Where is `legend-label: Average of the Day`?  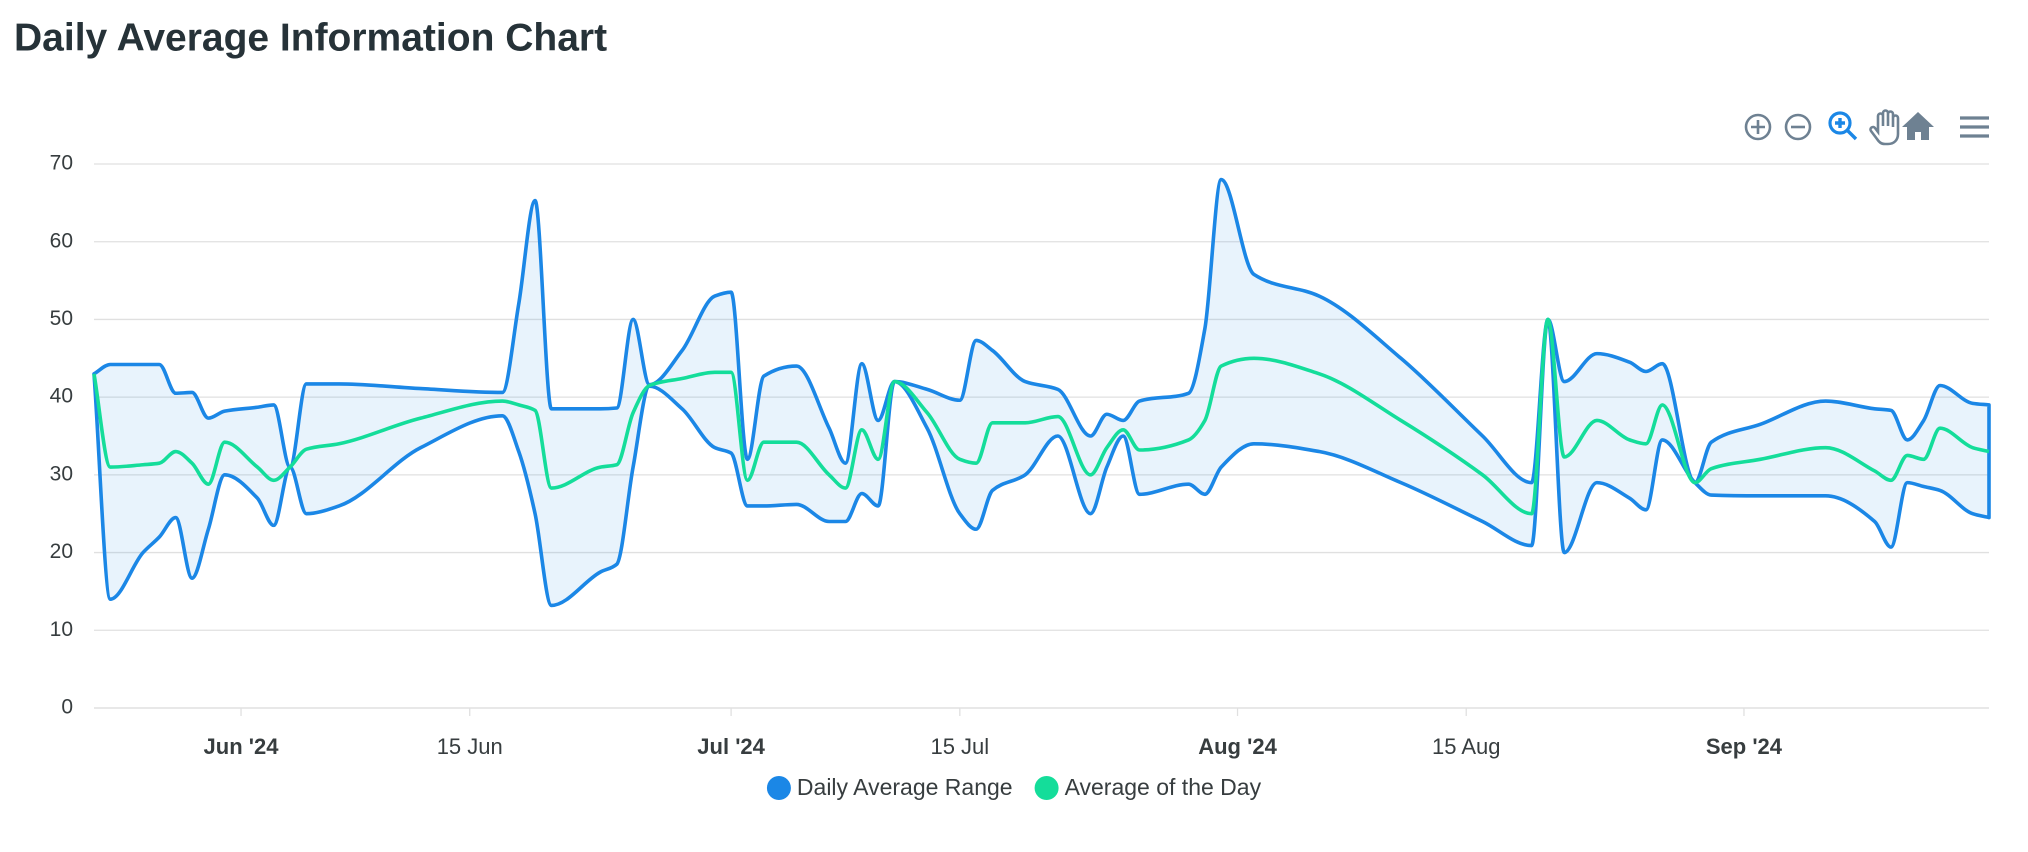
legend-label: Average of the Day is located at coordinates (1163, 787).